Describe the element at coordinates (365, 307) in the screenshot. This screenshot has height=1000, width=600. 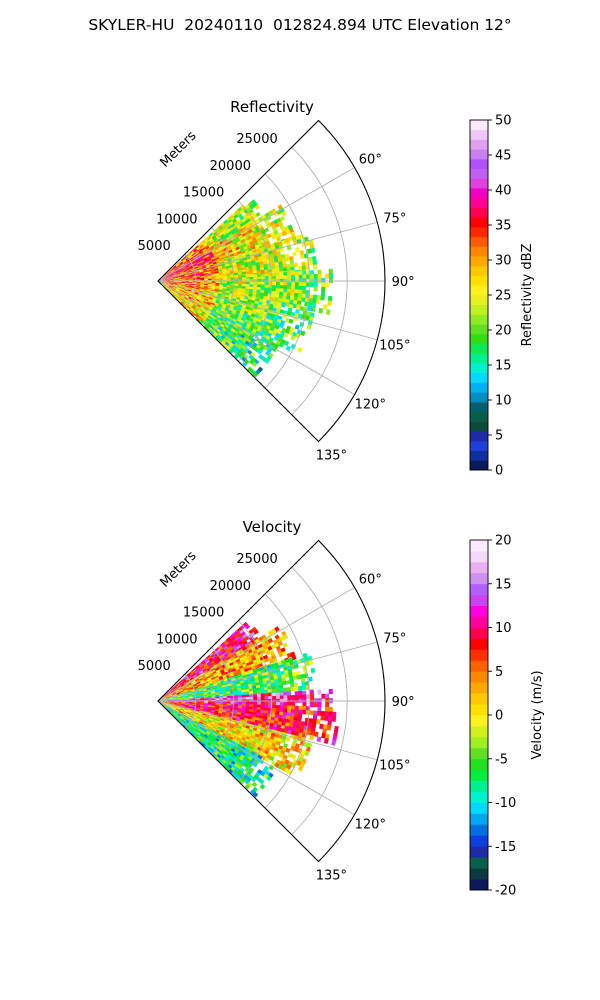
I see `reflectivity-azimuth-ticks: 60°75°90°105°120°135°` at that location.